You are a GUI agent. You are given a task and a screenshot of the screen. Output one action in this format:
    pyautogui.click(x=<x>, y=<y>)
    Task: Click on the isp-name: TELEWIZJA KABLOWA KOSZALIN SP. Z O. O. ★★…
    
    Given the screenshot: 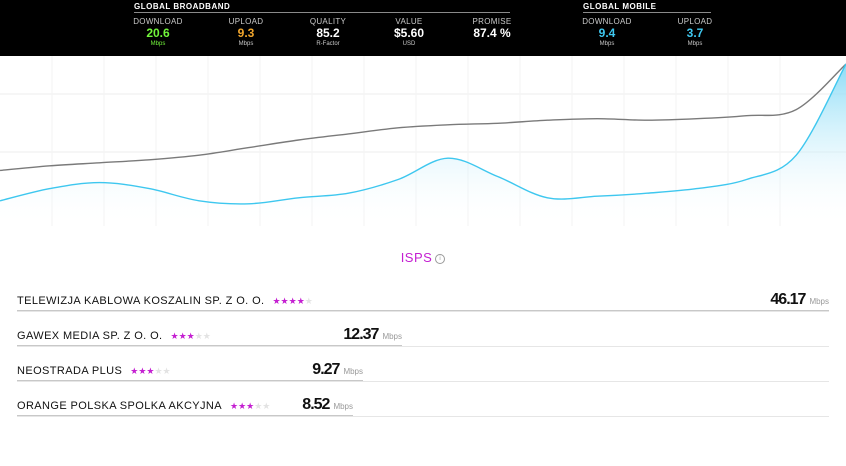 What is the action you would take?
    pyautogui.click(x=165, y=301)
    